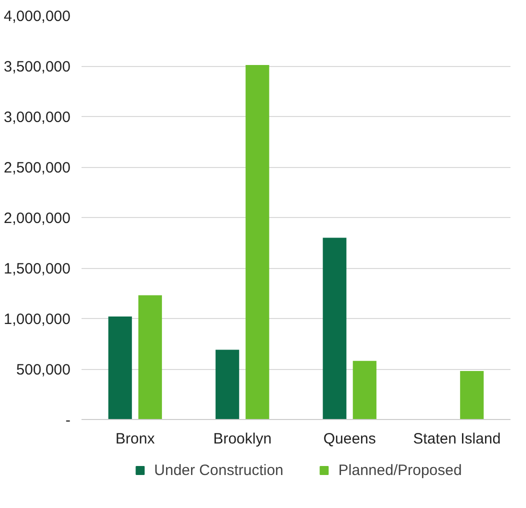  What do you see at coordinates (219, 470) in the screenshot?
I see `legend-label: Under Construction` at bounding box center [219, 470].